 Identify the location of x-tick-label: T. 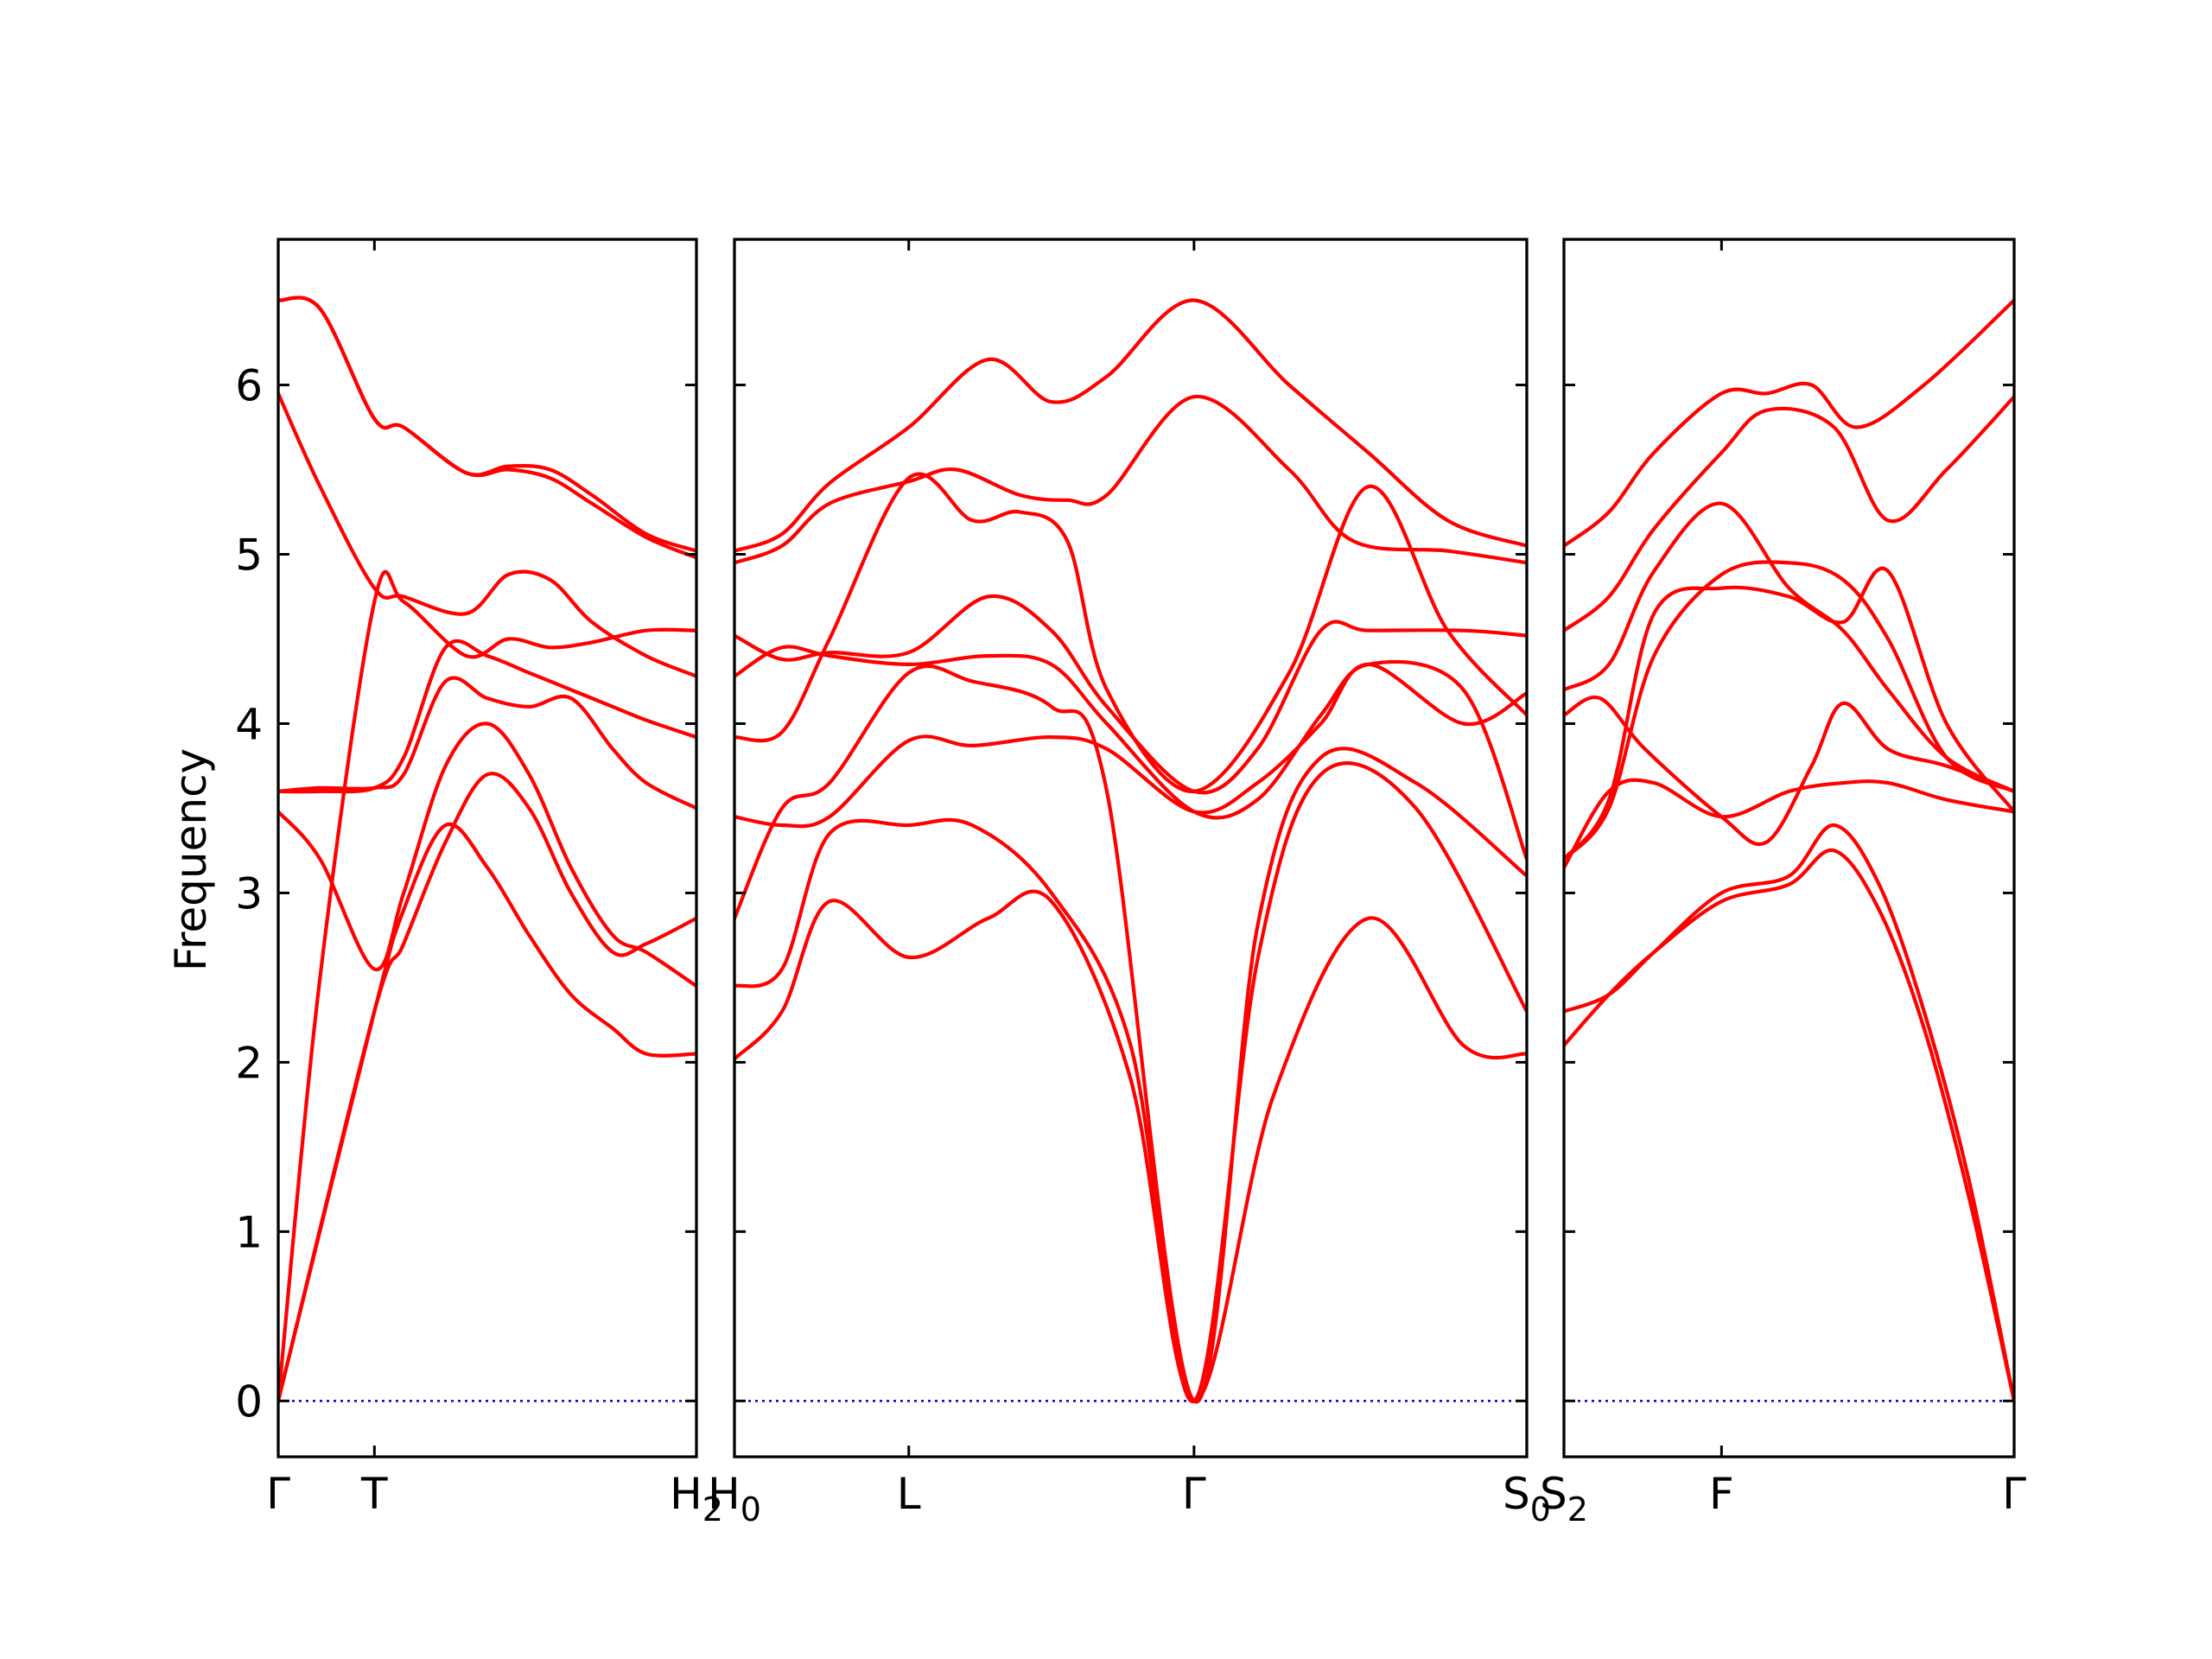
(374, 1494).